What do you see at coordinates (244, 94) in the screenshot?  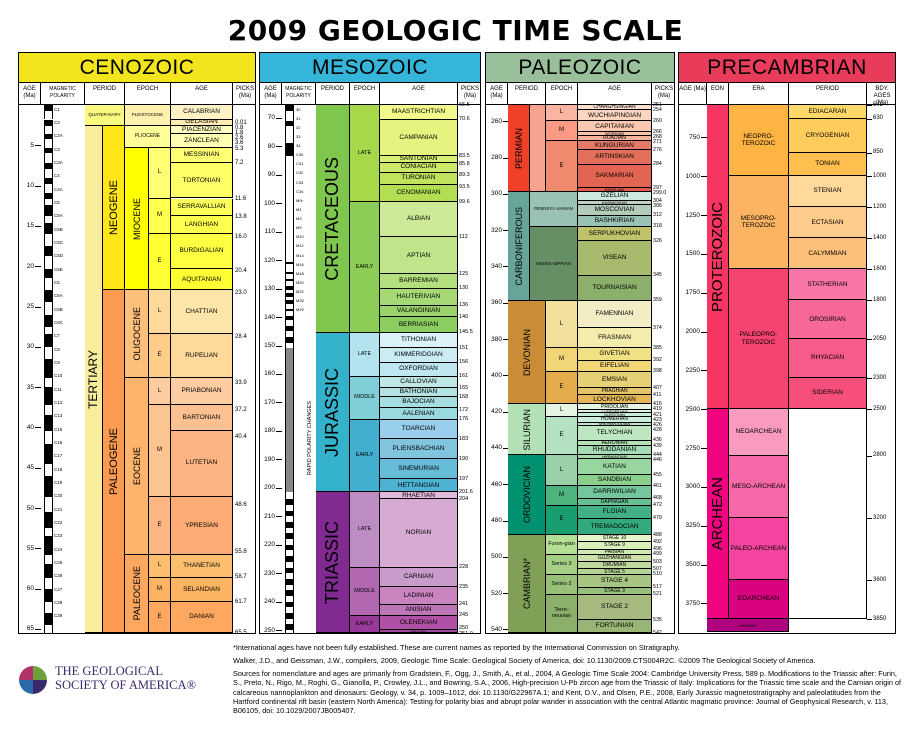 I see `col-picks: PICKS (Ma)` at bounding box center [244, 94].